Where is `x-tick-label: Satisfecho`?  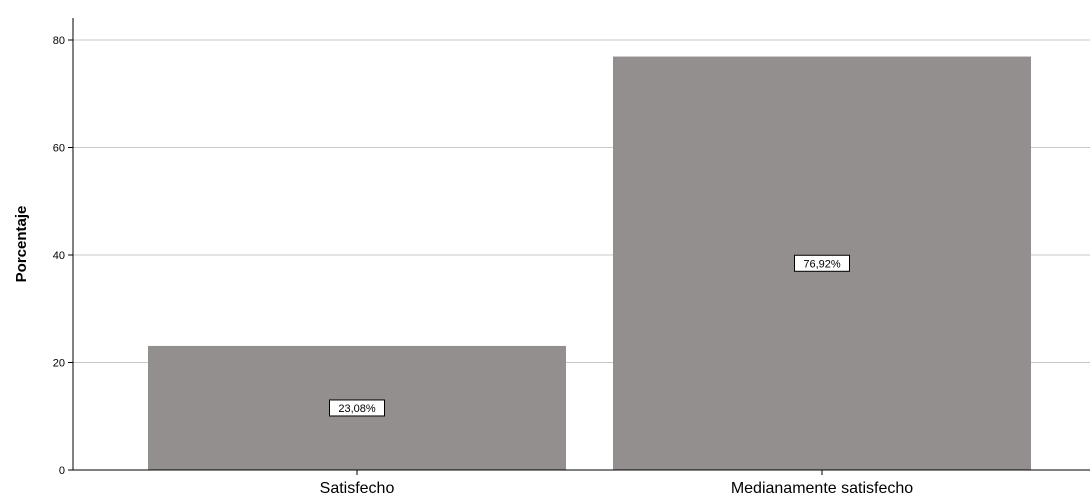
x-tick-label: Satisfecho is located at coordinates (357, 487).